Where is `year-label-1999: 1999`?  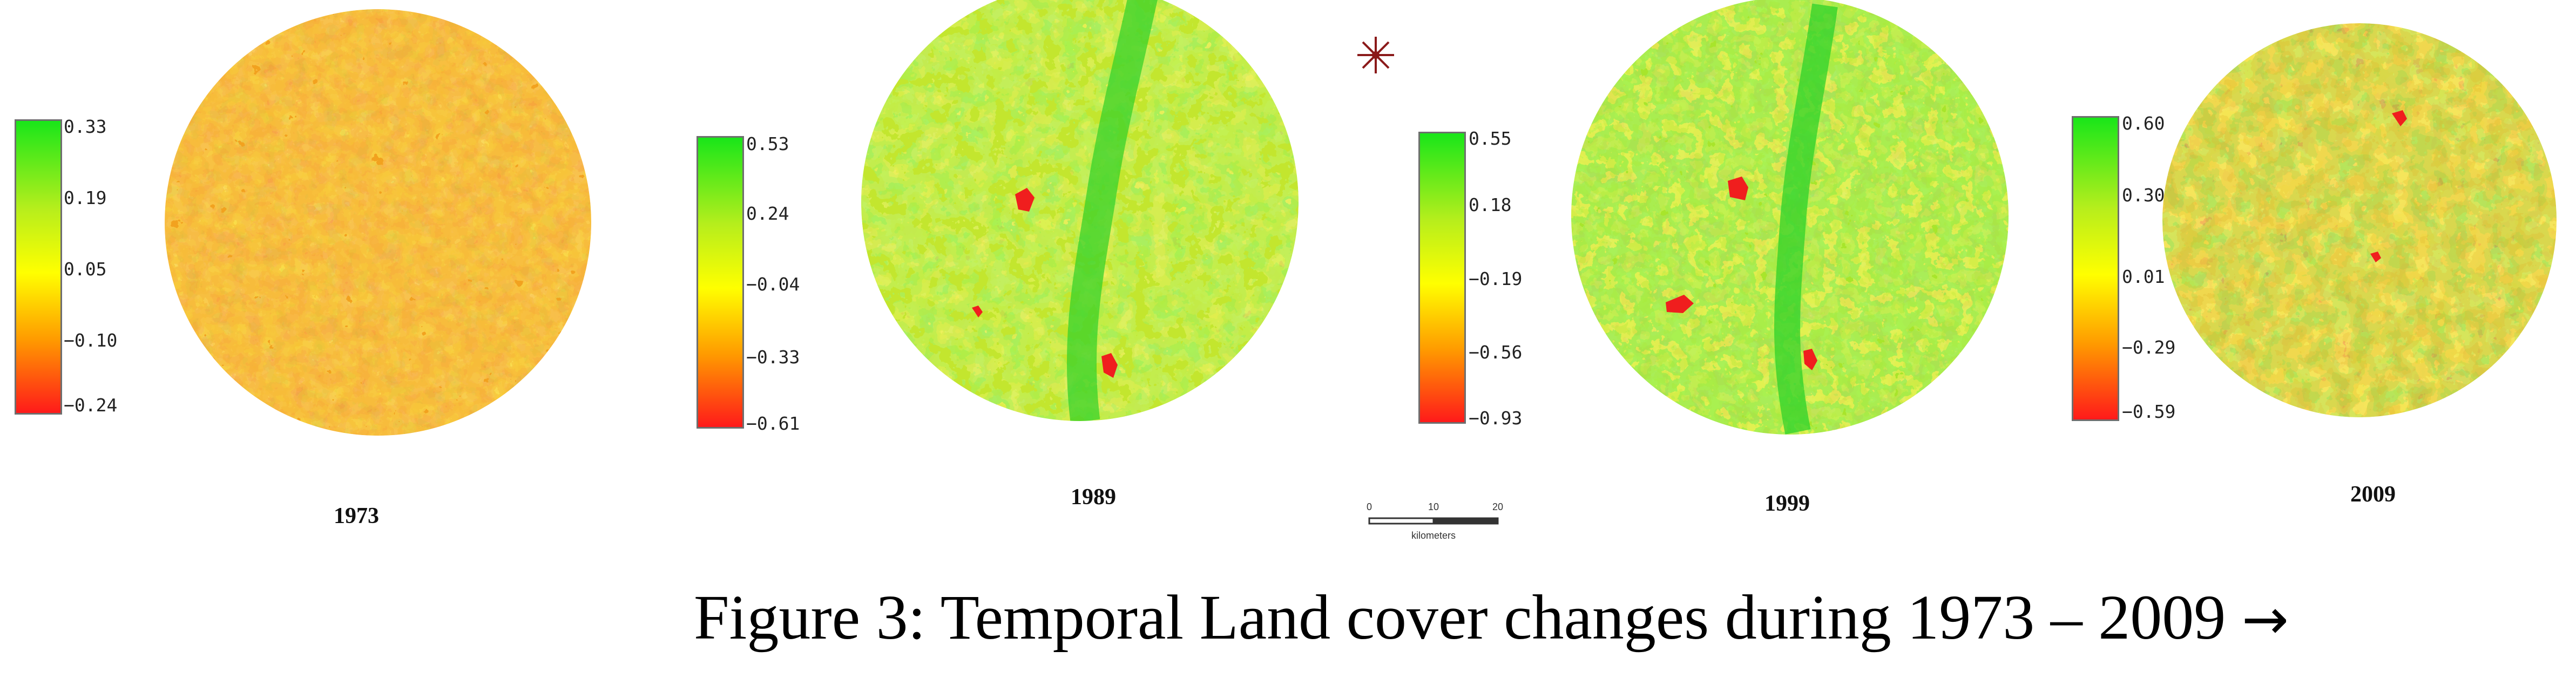 year-label-1999: 1999 is located at coordinates (1787, 504).